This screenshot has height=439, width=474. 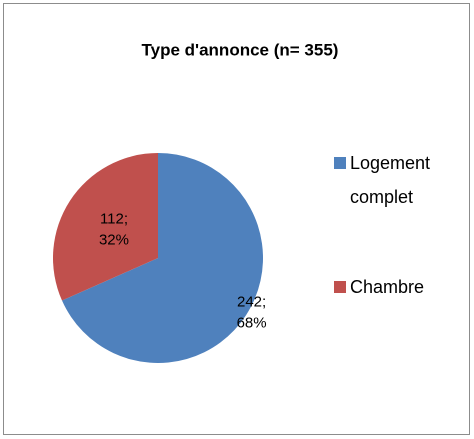 I want to click on data-label: 112; 32%, so click(x=114, y=229).